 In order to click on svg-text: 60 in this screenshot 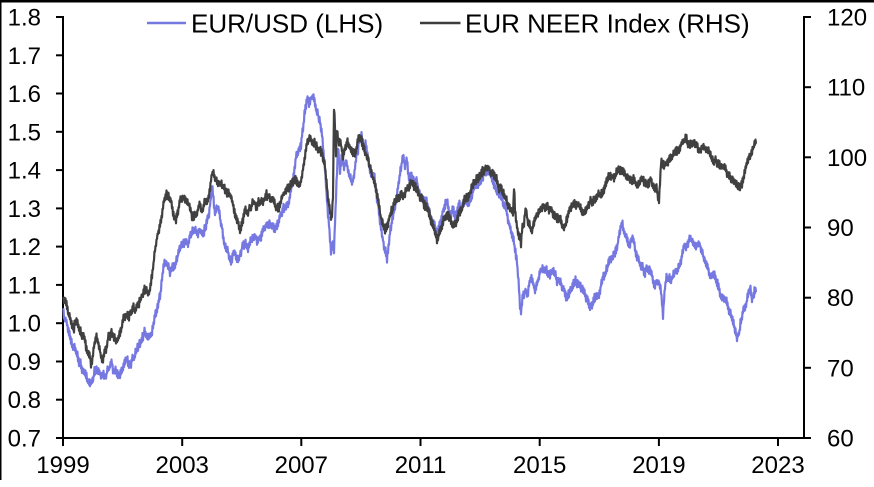, I will do `click(840, 439)`.